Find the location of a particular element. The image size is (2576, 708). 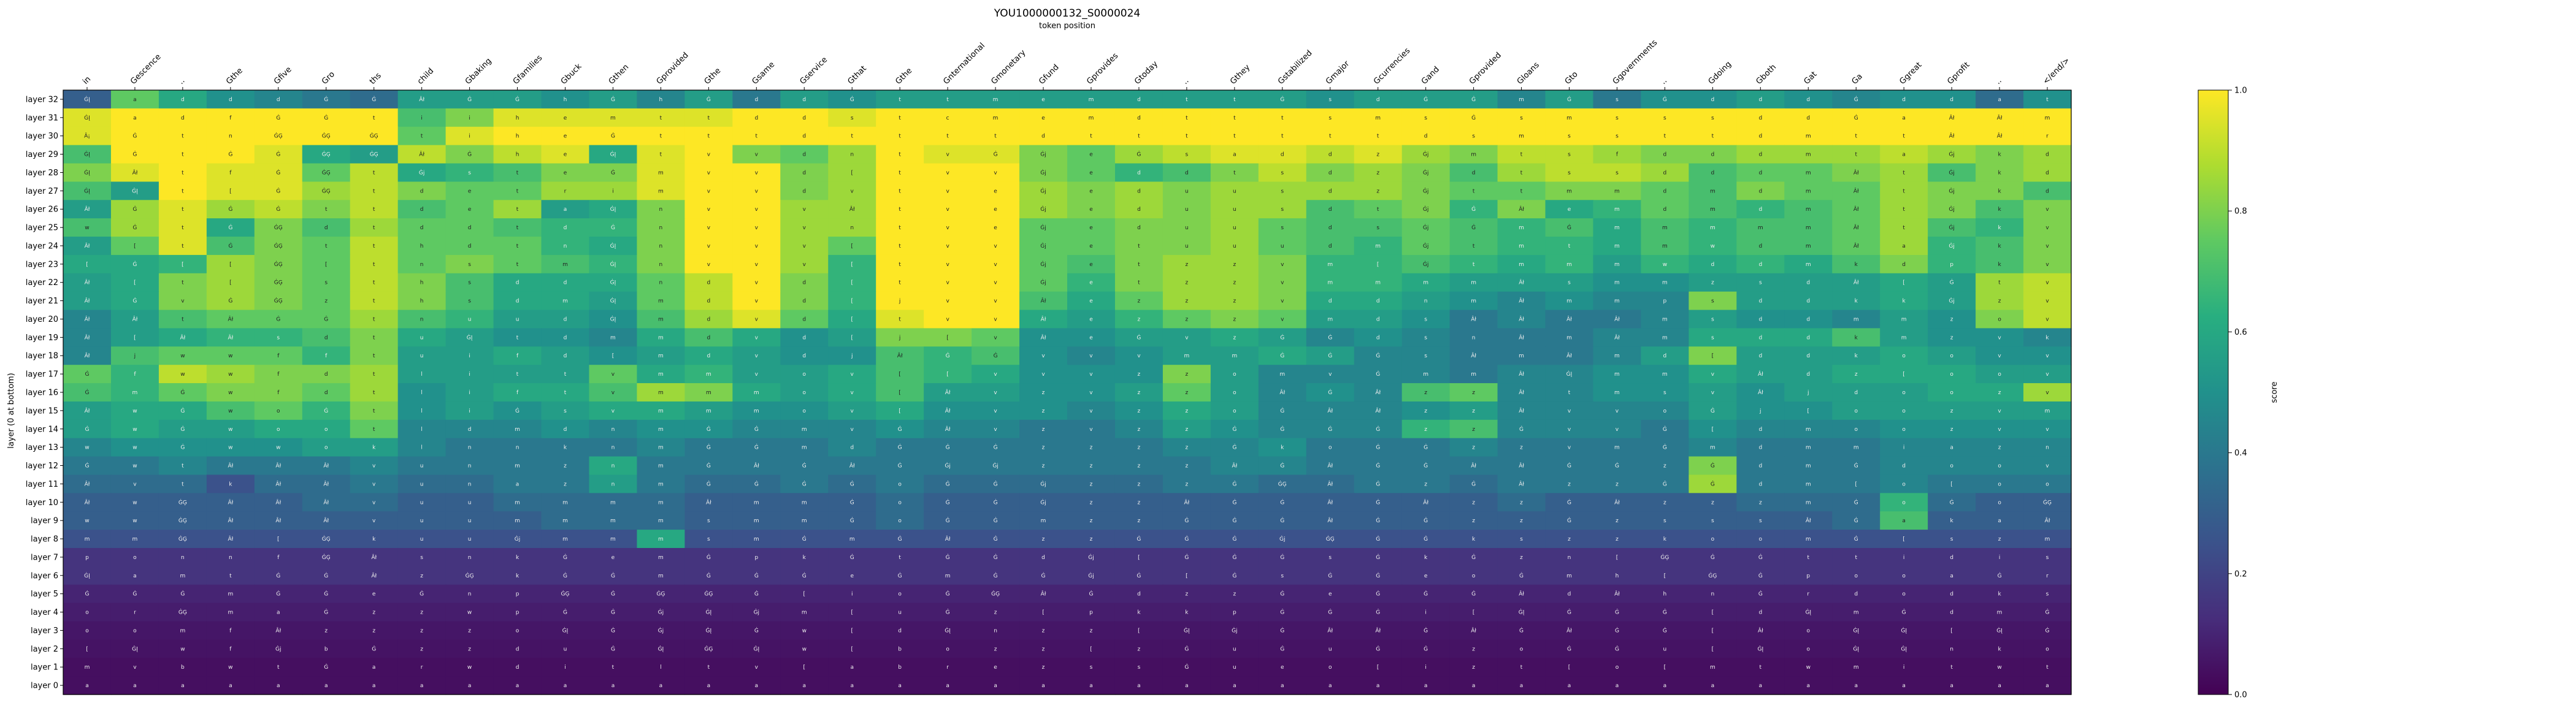

colorbar-ticks: 0.00.20.40.60.81.0 is located at coordinates (2237, 393).